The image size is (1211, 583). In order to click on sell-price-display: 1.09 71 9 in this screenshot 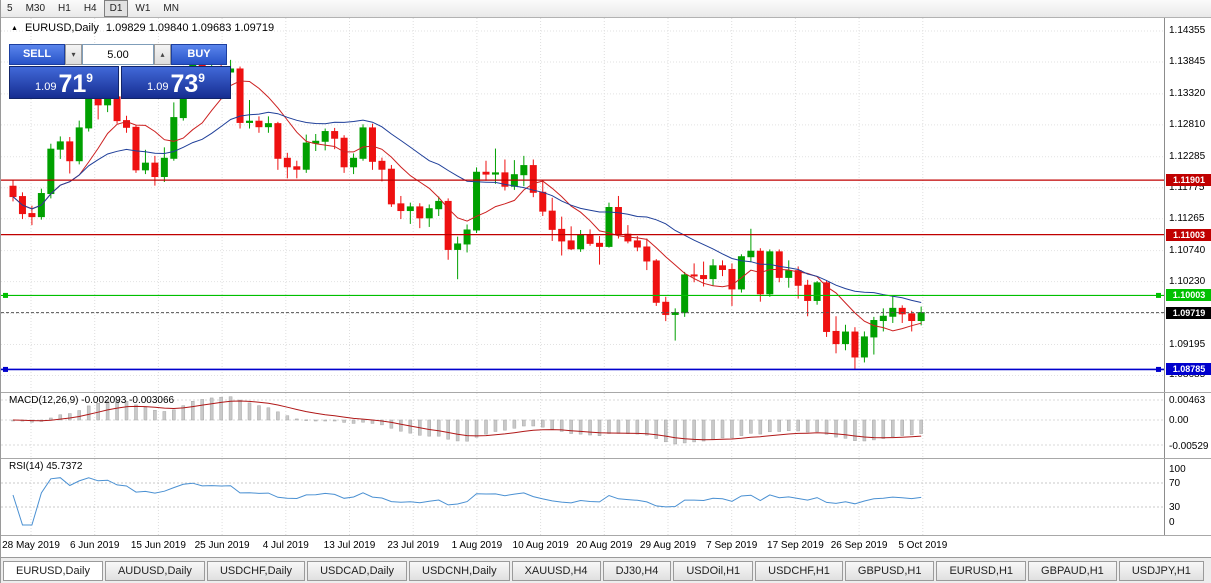, I will do `click(64, 82)`.